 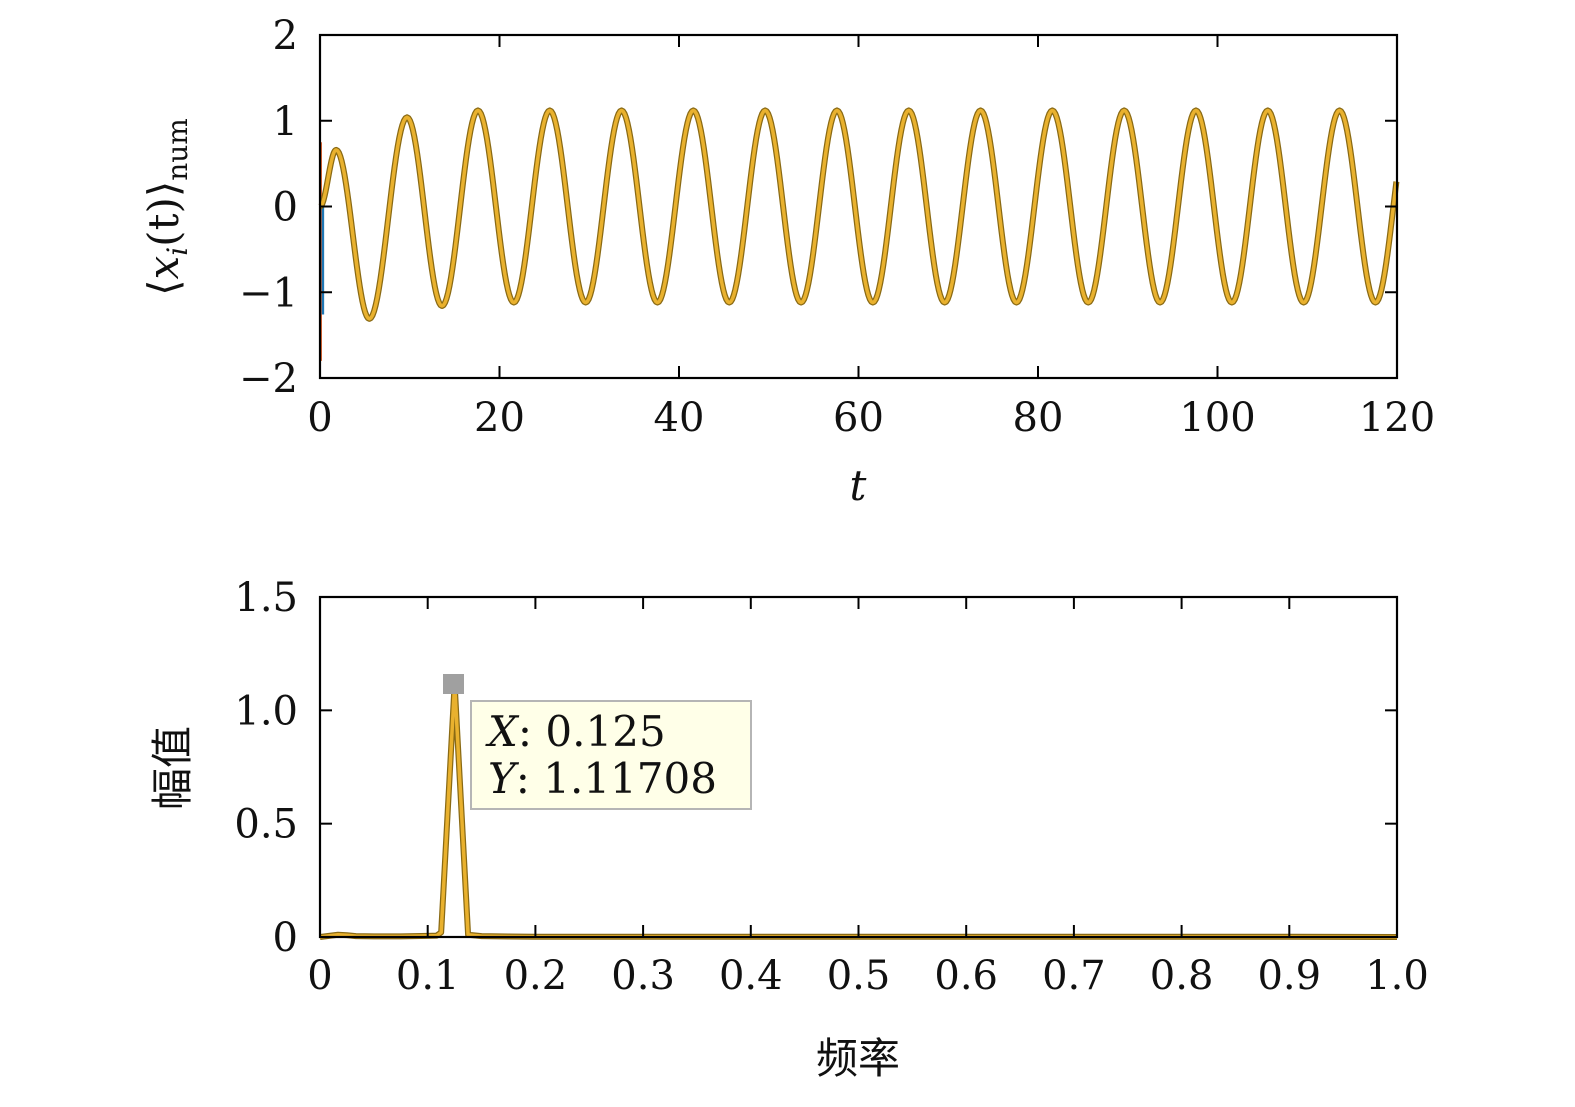 I want to click on datatip: X: 0.125 Y: 1.11708, so click(x=597, y=742).